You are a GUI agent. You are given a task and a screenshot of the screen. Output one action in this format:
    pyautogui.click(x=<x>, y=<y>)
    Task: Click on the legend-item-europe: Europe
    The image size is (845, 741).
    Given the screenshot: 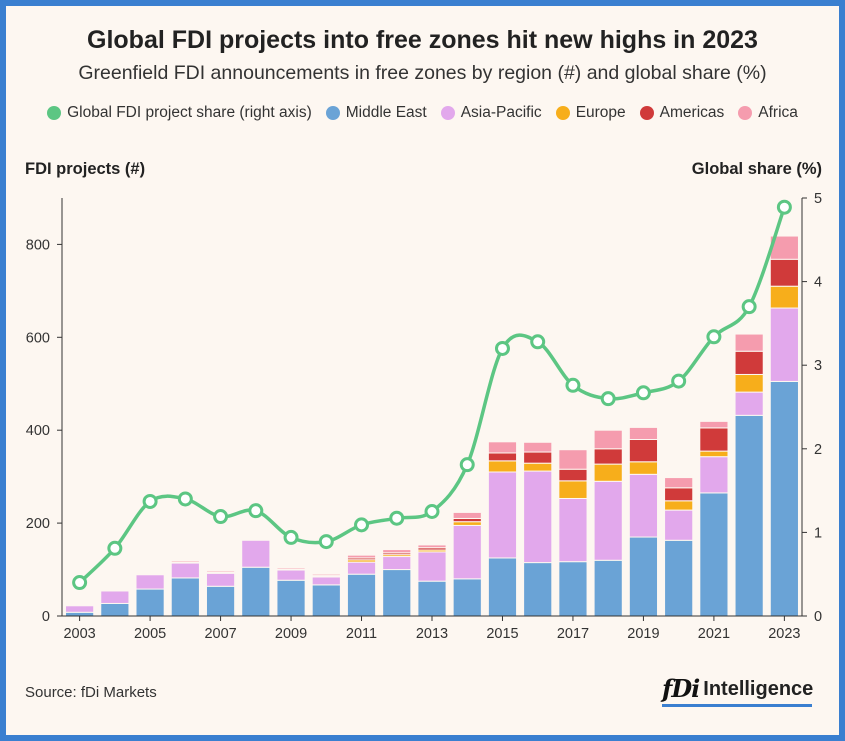 What is the action you would take?
    pyautogui.click(x=590, y=113)
    